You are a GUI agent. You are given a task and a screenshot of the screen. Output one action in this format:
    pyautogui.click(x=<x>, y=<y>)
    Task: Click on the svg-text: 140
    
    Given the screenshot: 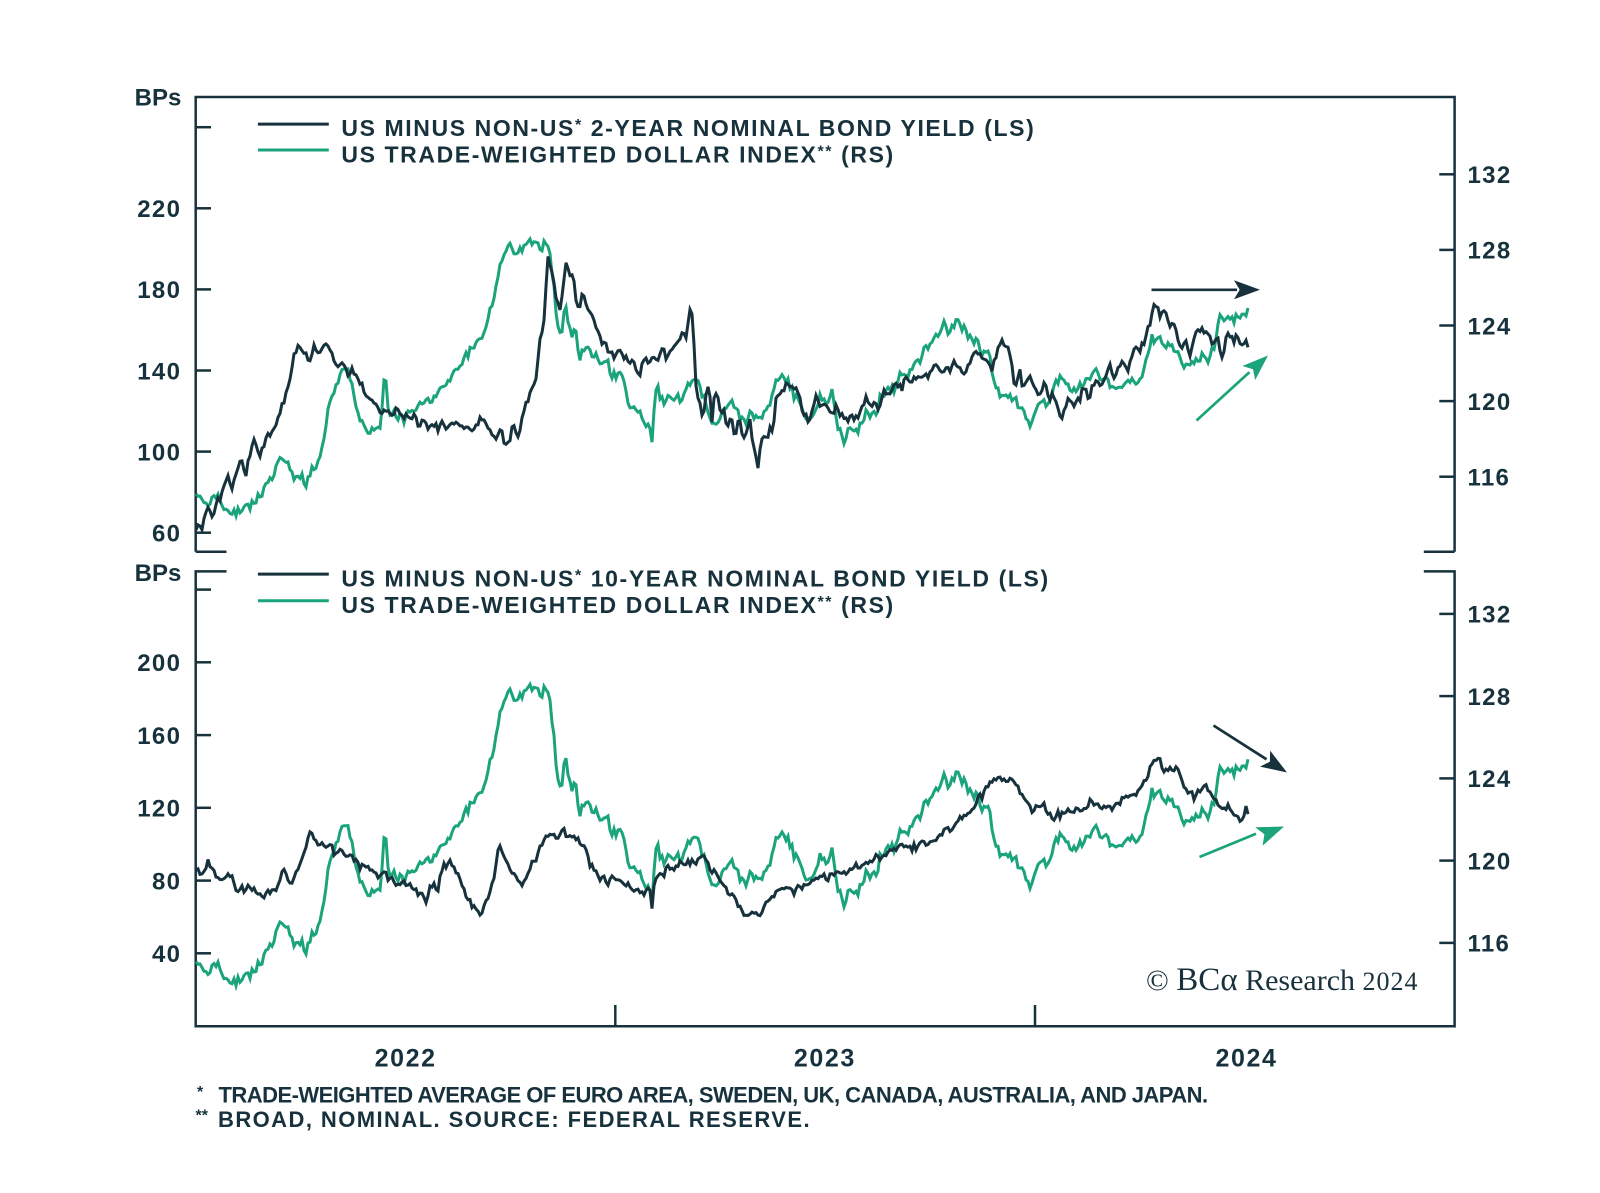 What is the action you would take?
    pyautogui.click(x=159, y=371)
    